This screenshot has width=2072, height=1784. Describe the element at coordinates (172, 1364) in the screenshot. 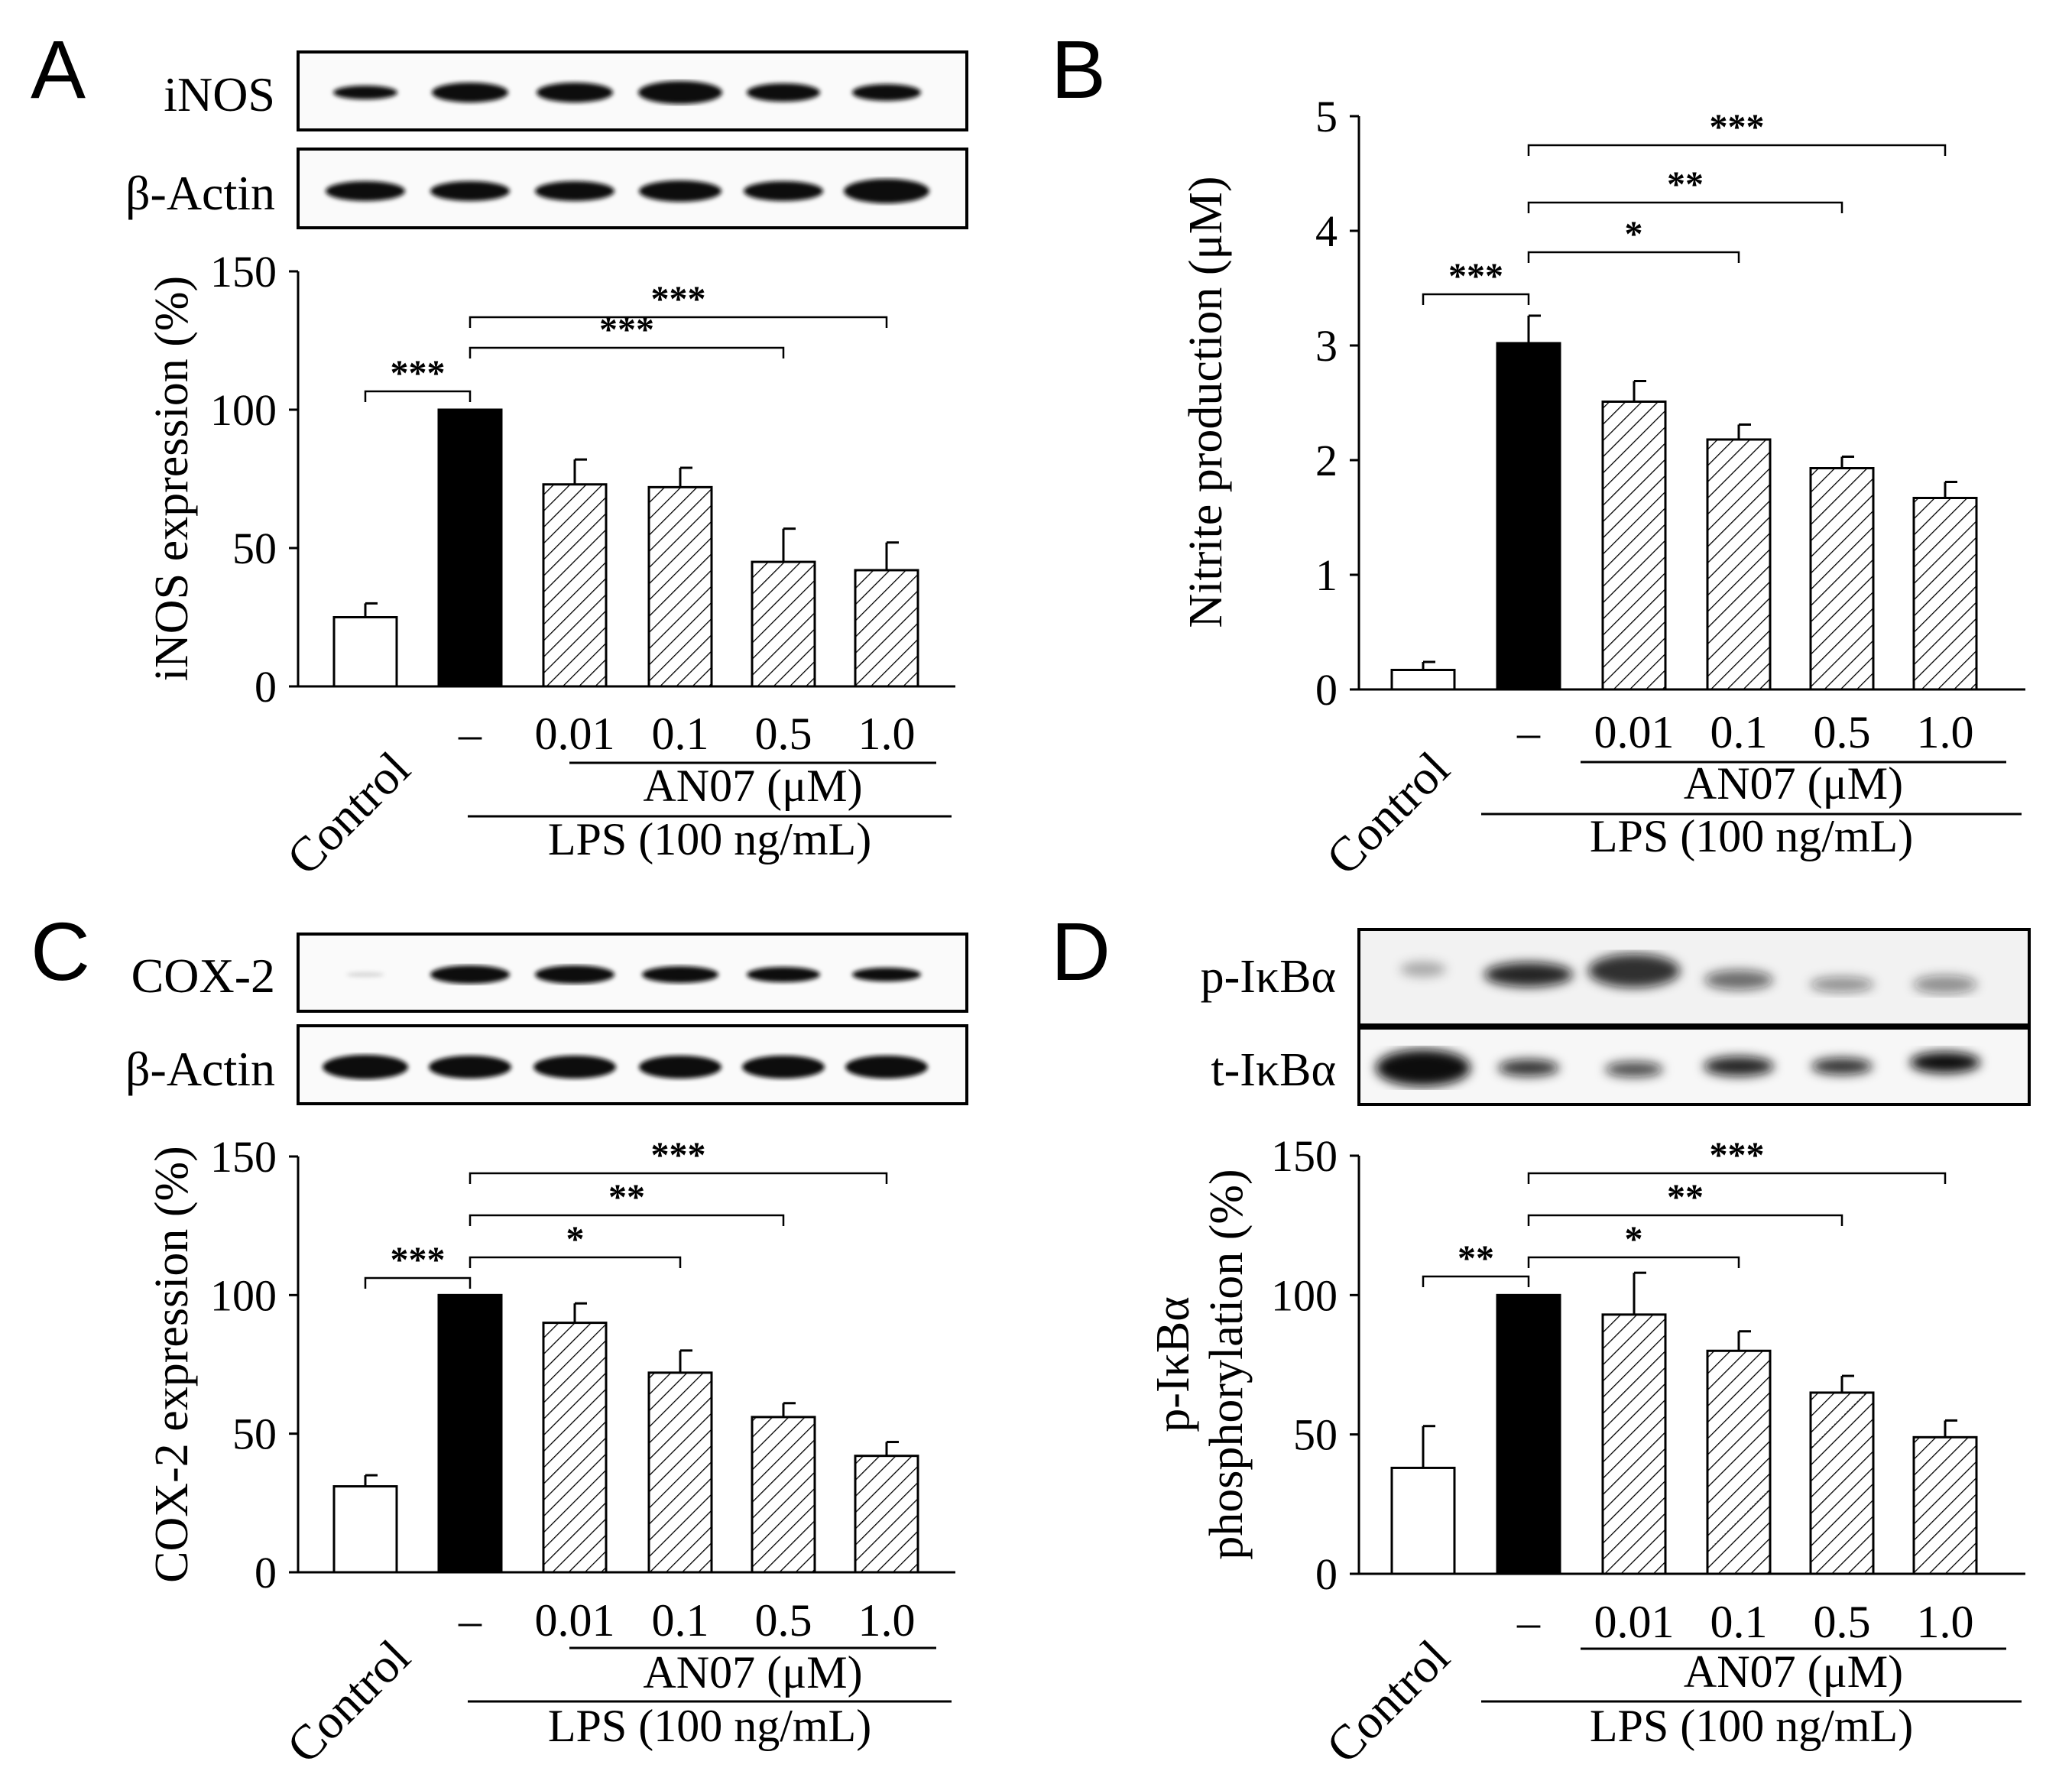

I see `y-axis-label: COX-2 expression (%)` at that location.